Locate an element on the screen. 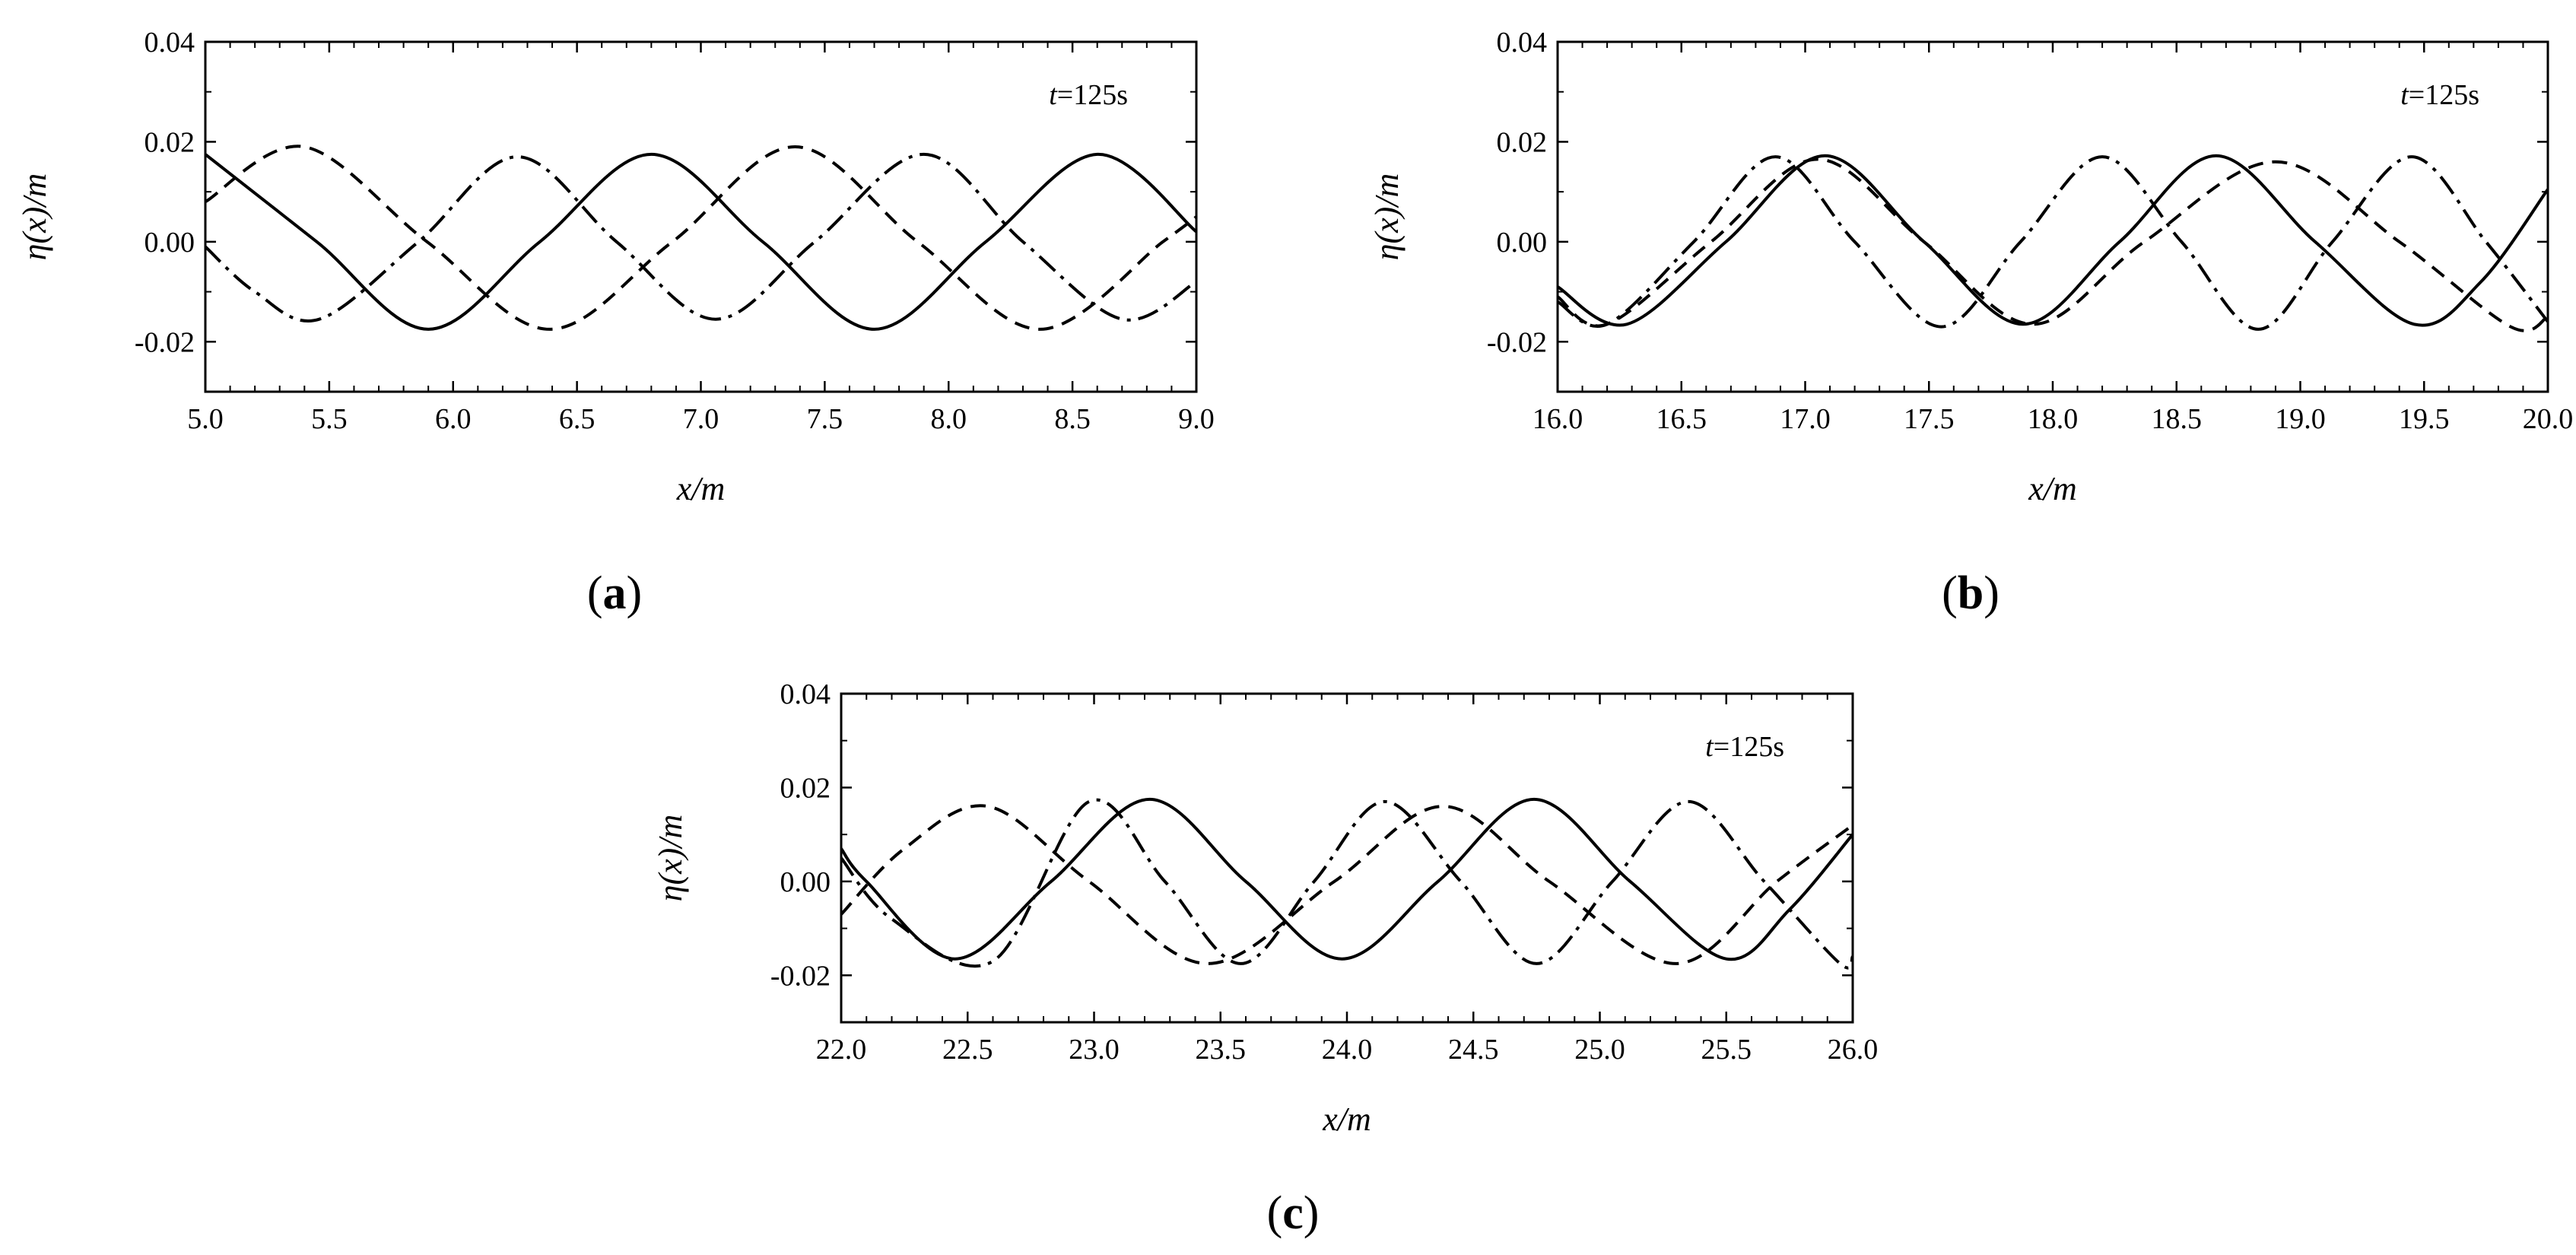  x-tick-label: 16.5 is located at coordinates (1681, 419).